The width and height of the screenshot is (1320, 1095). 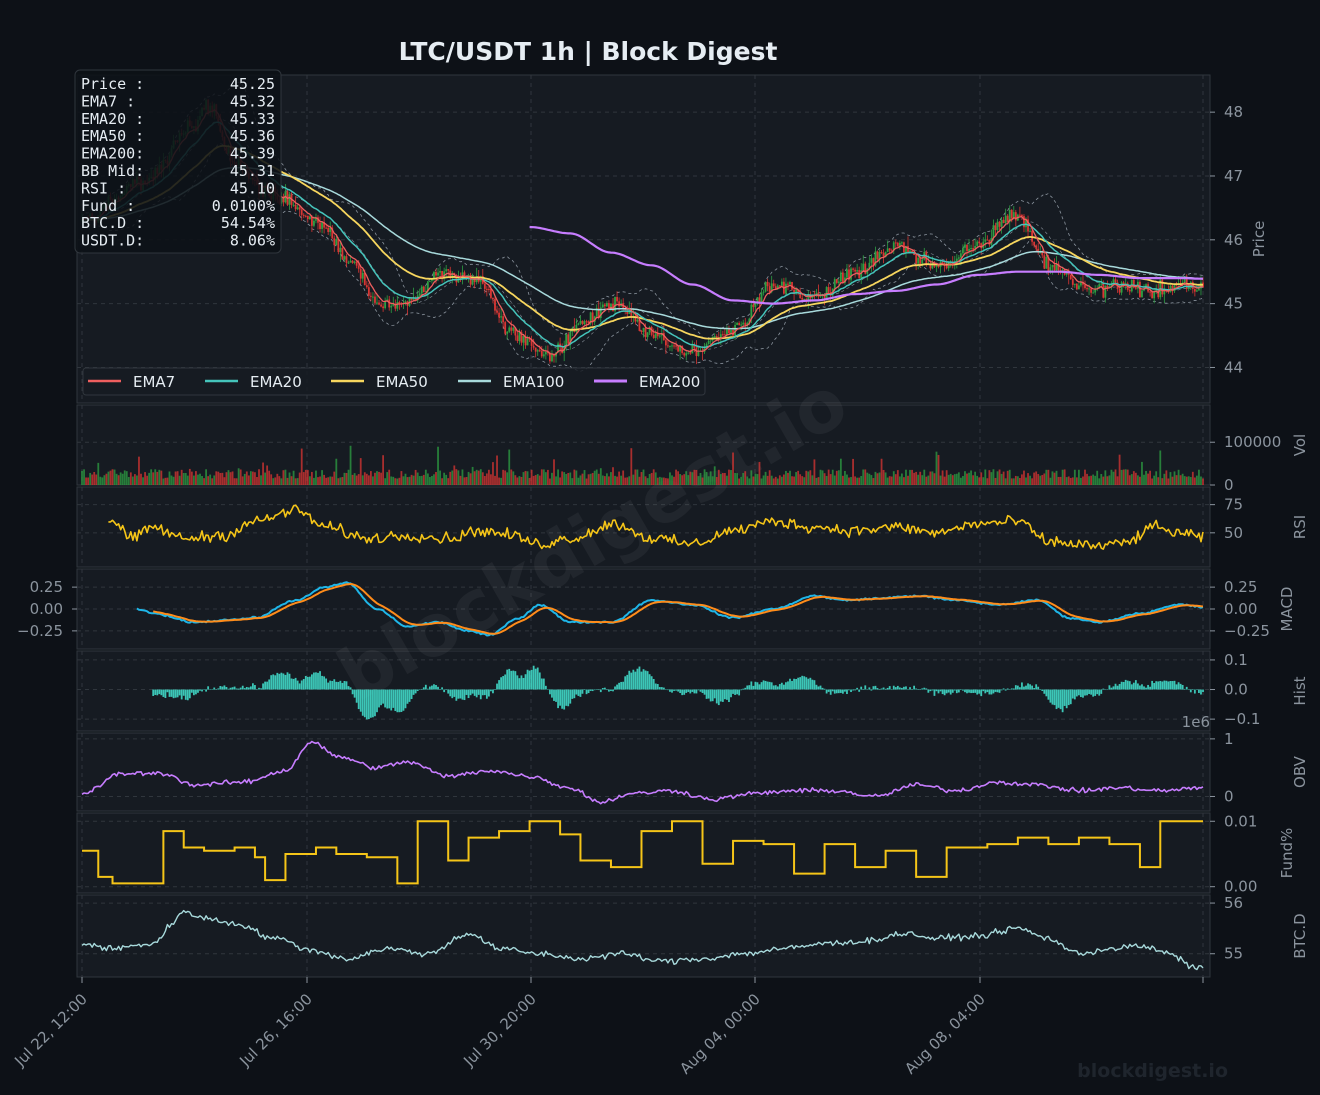 I want to click on info-label: BB Mid:, so click(x=112, y=171).